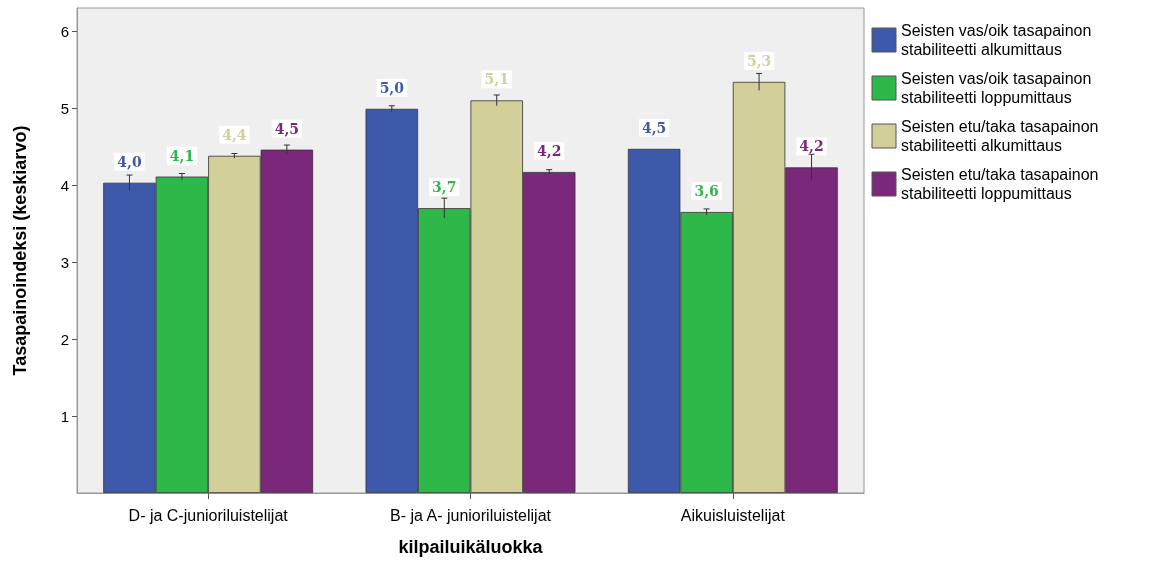 The image size is (1164, 568). I want to click on legend-label: Seisten etu/taka tasapainon stabiliteetti loppumittaus, so click(1002, 184).